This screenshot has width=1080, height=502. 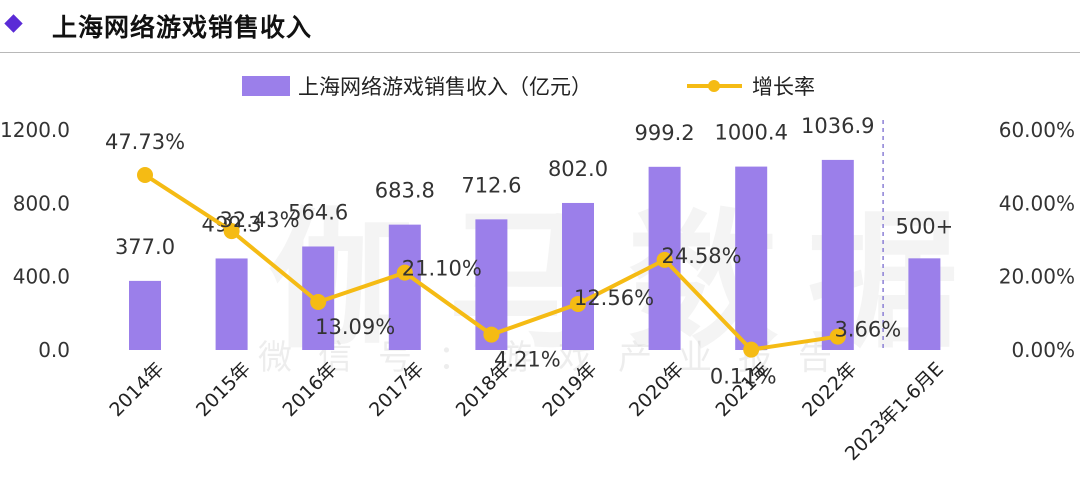 I want to click on bar-value-label: 564.6, so click(x=318, y=212).